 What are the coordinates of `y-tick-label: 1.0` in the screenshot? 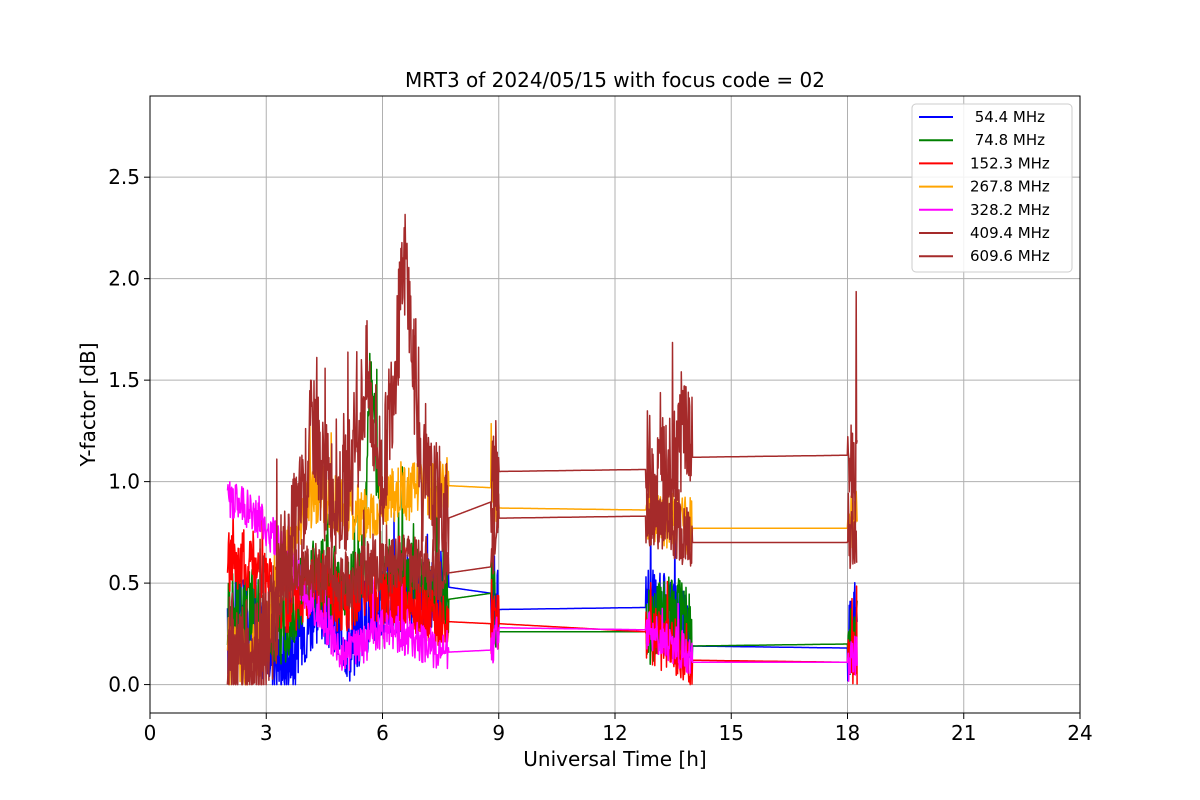 It's located at (124, 482).